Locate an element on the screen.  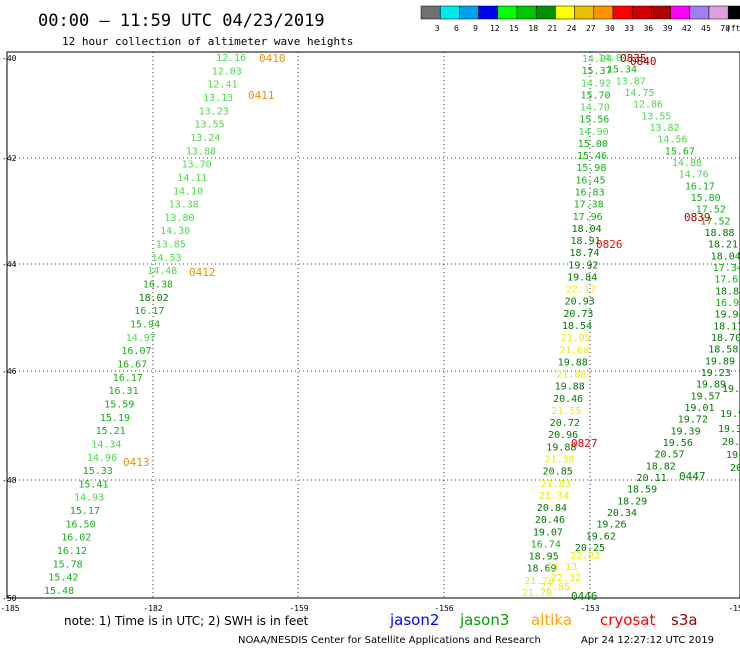
wave-height-value: 20.96 is located at coordinates (563, 435).